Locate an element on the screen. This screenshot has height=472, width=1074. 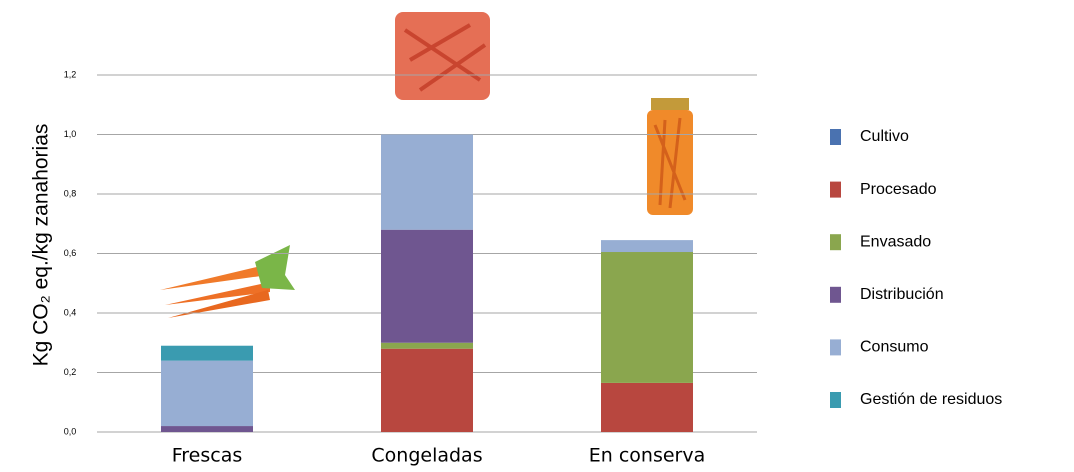
legend-label: Distribución is located at coordinates (902, 294).